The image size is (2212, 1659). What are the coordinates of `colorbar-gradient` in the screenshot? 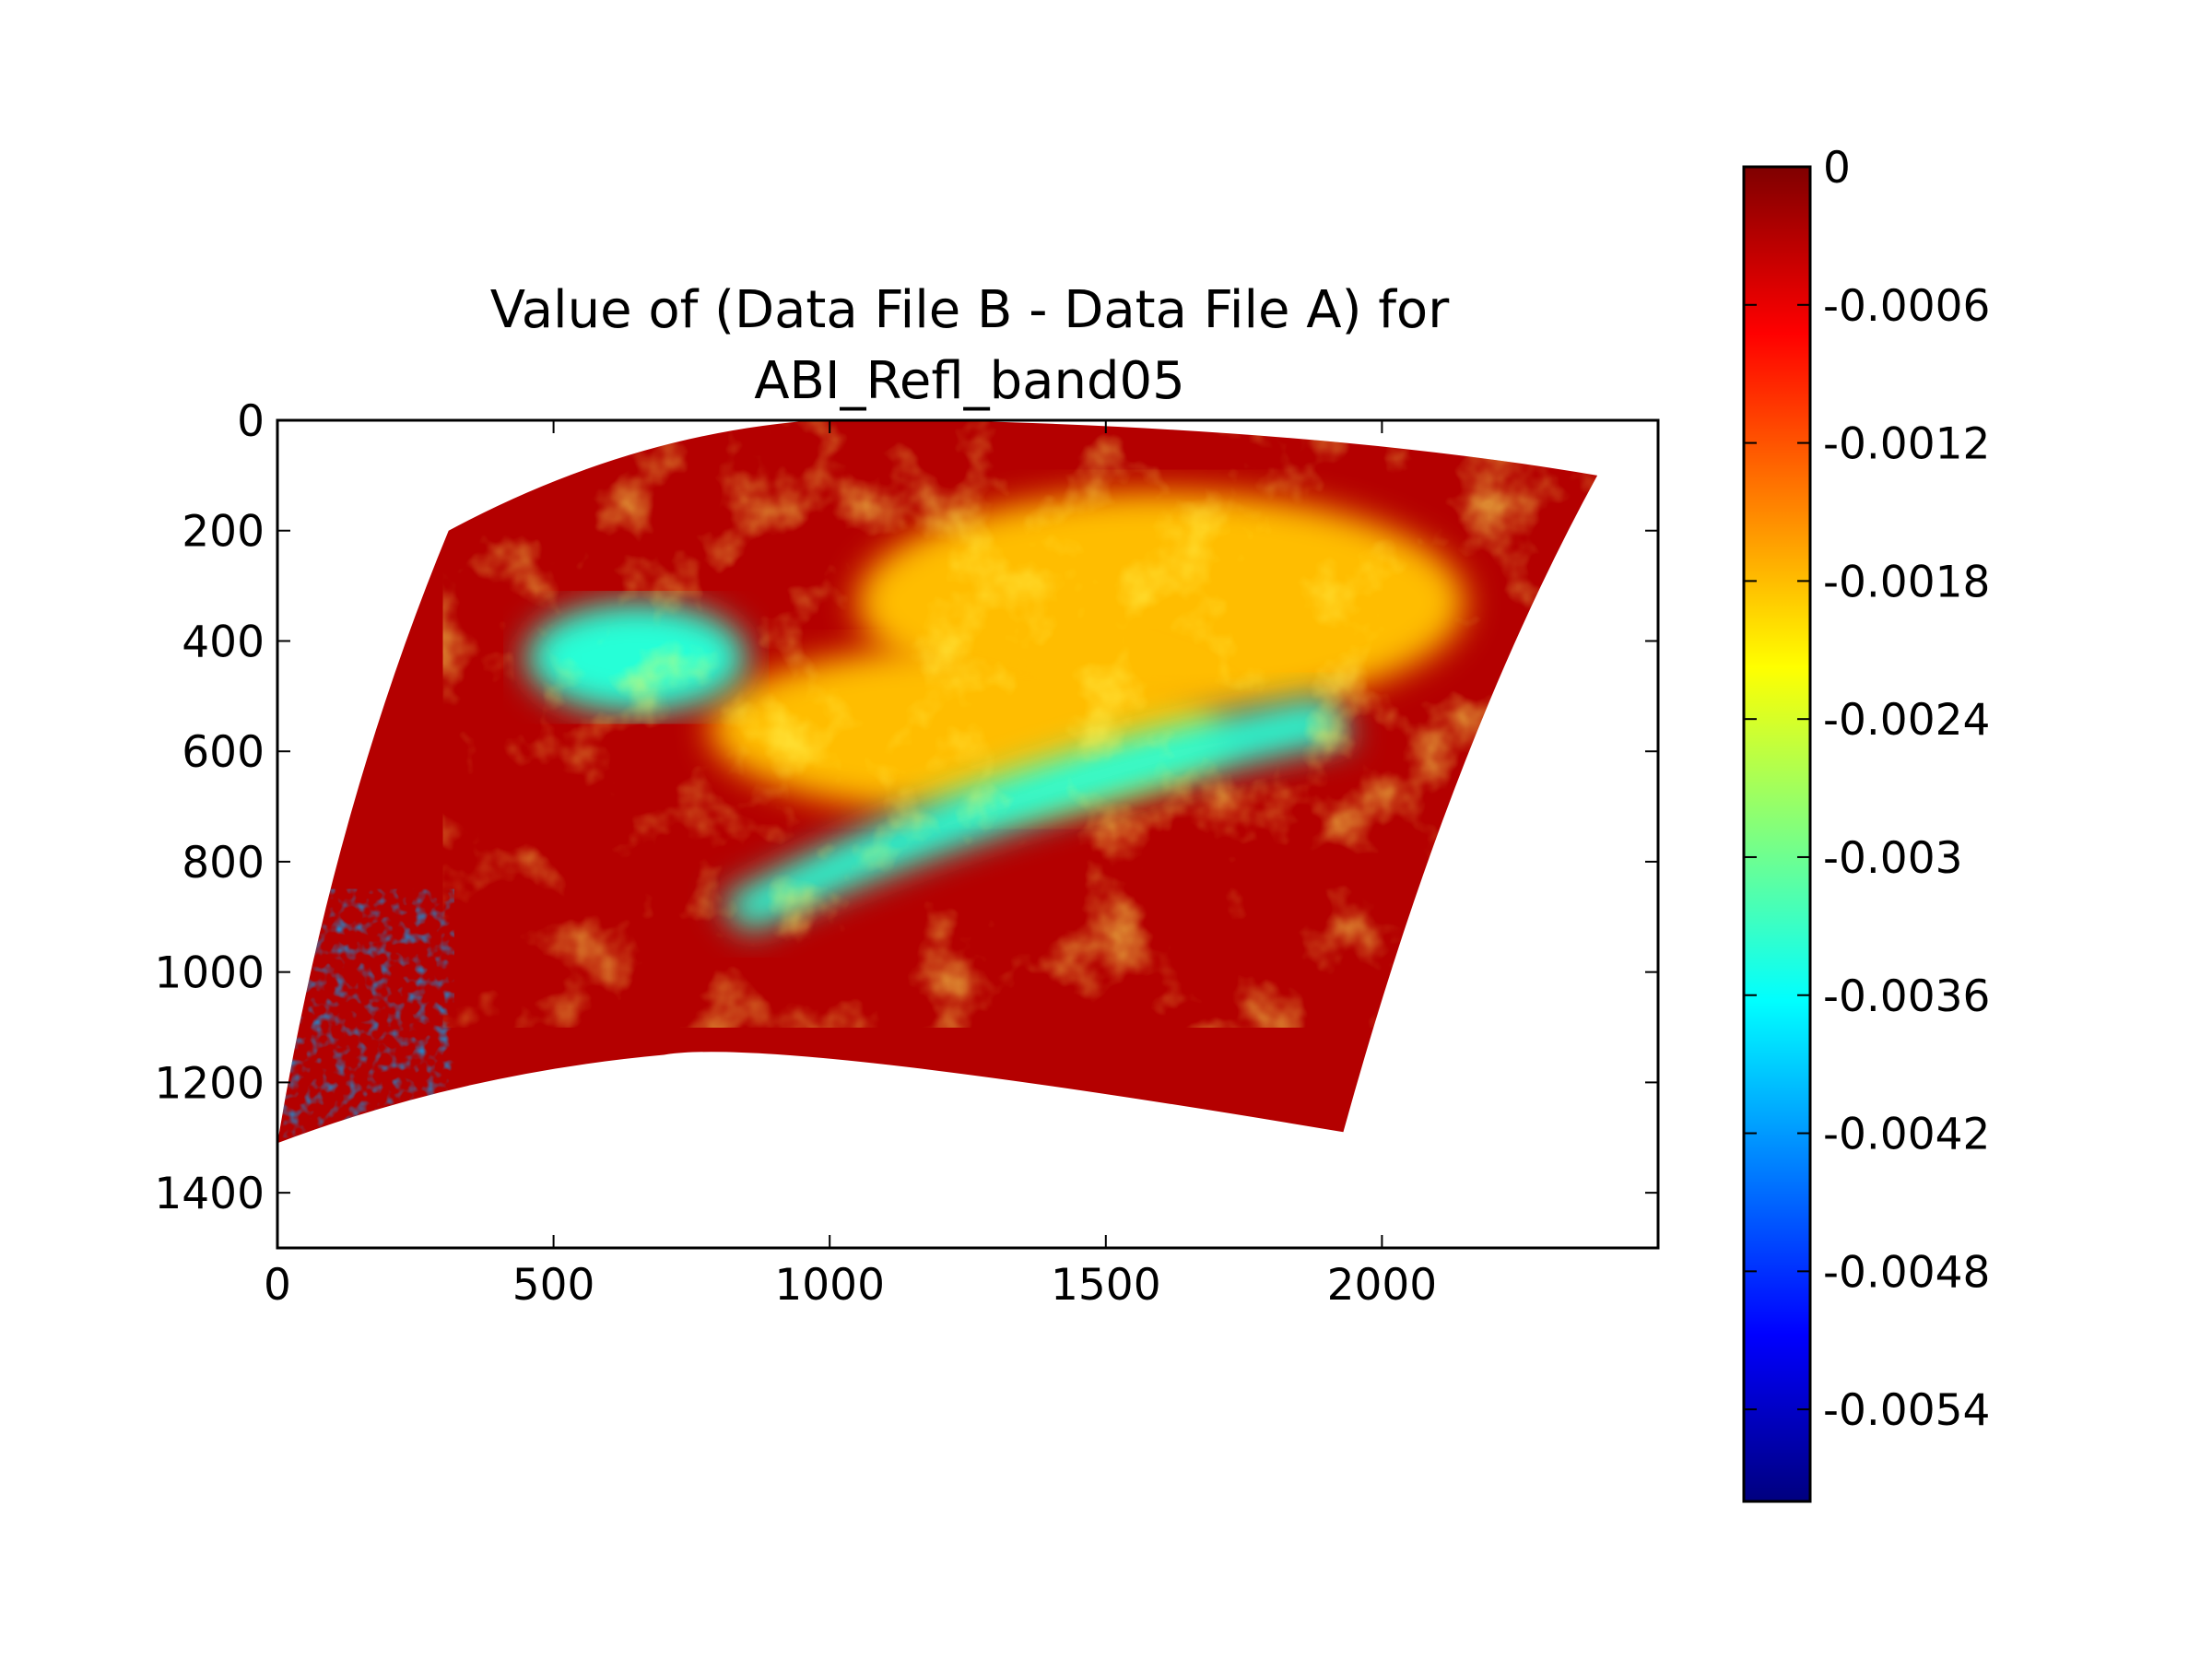 It's located at (1777, 834).